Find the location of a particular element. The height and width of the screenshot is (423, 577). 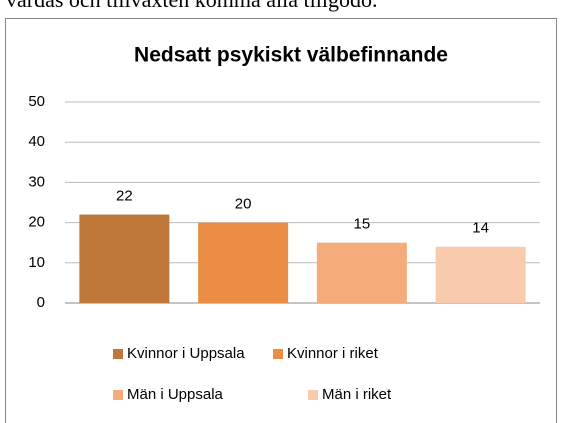

y-tick-label: 40 is located at coordinates (36, 141).